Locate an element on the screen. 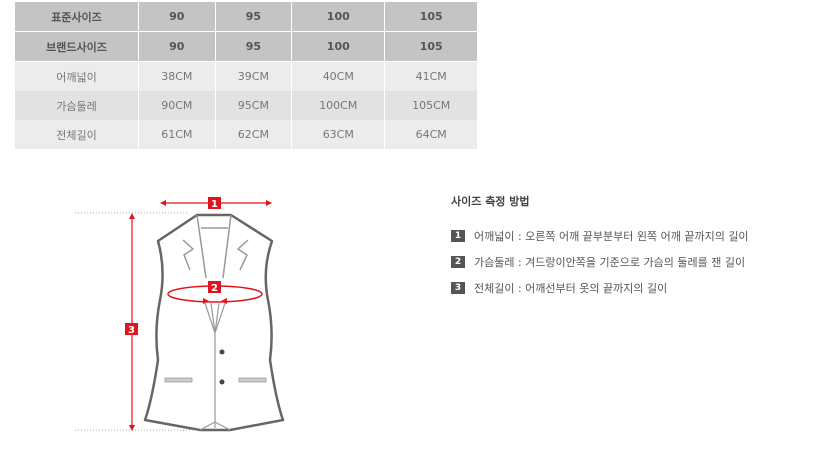 This screenshot has width=816, height=452. cell: 41CM is located at coordinates (430, 76).